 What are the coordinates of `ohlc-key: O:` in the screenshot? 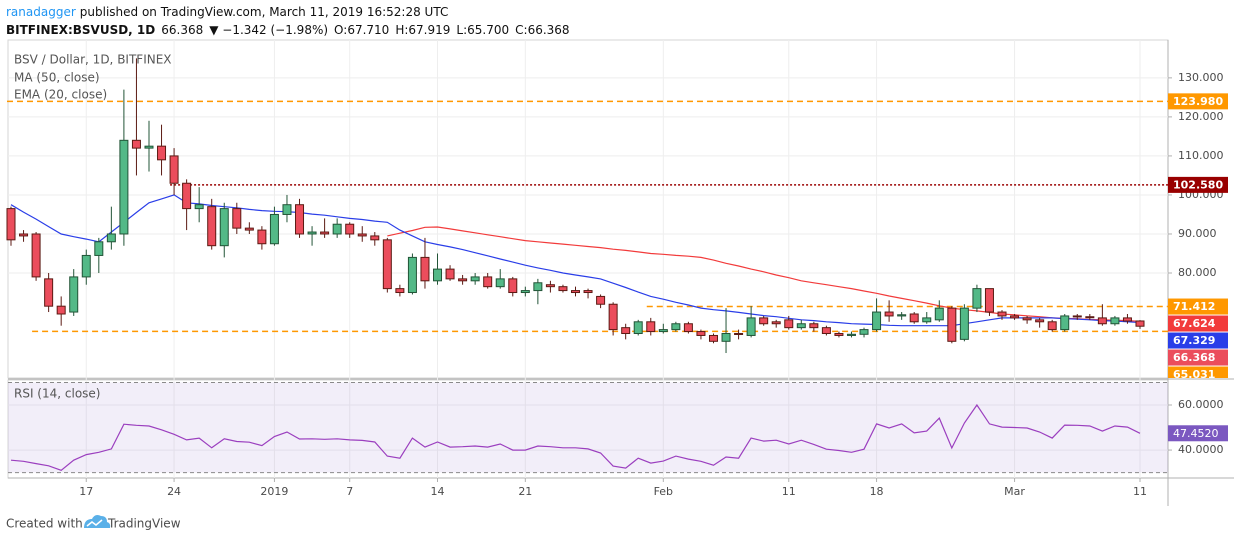 It's located at (340, 30).